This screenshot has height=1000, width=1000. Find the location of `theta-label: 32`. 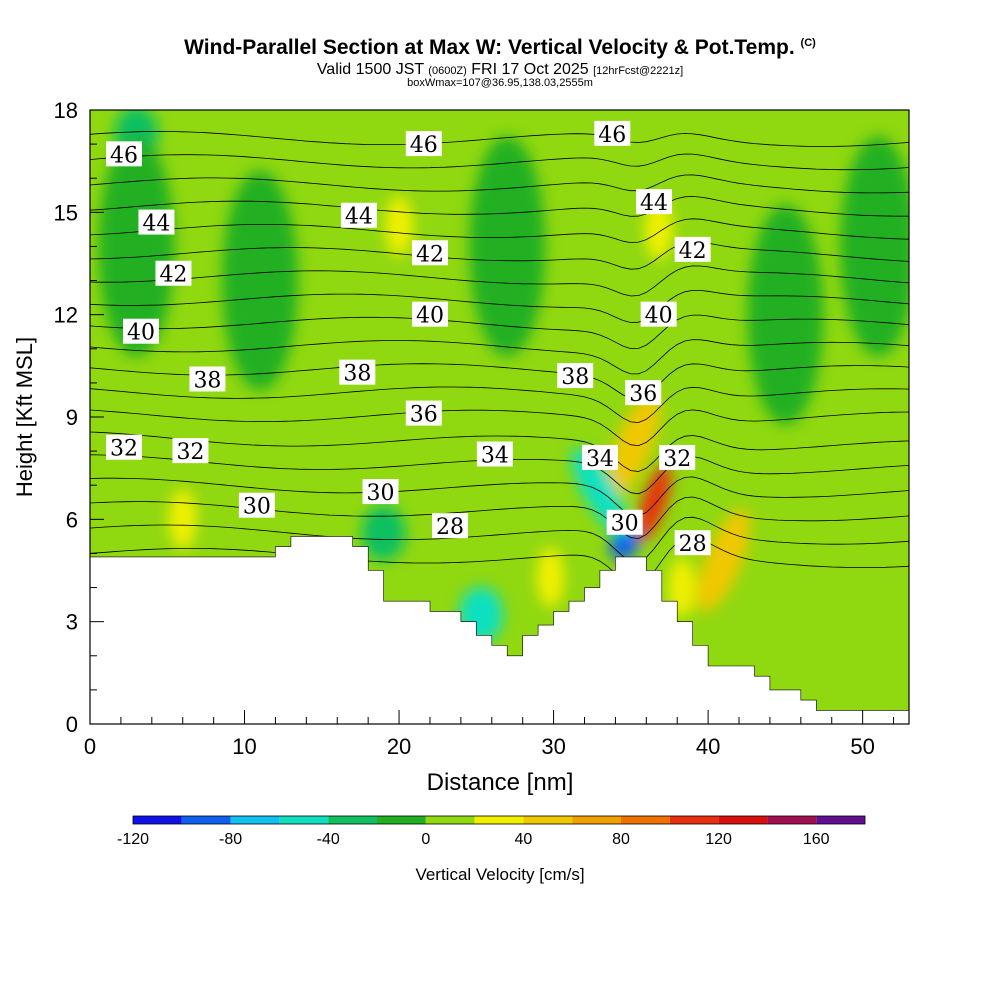

theta-label: 32 is located at coordinates (677, 458).